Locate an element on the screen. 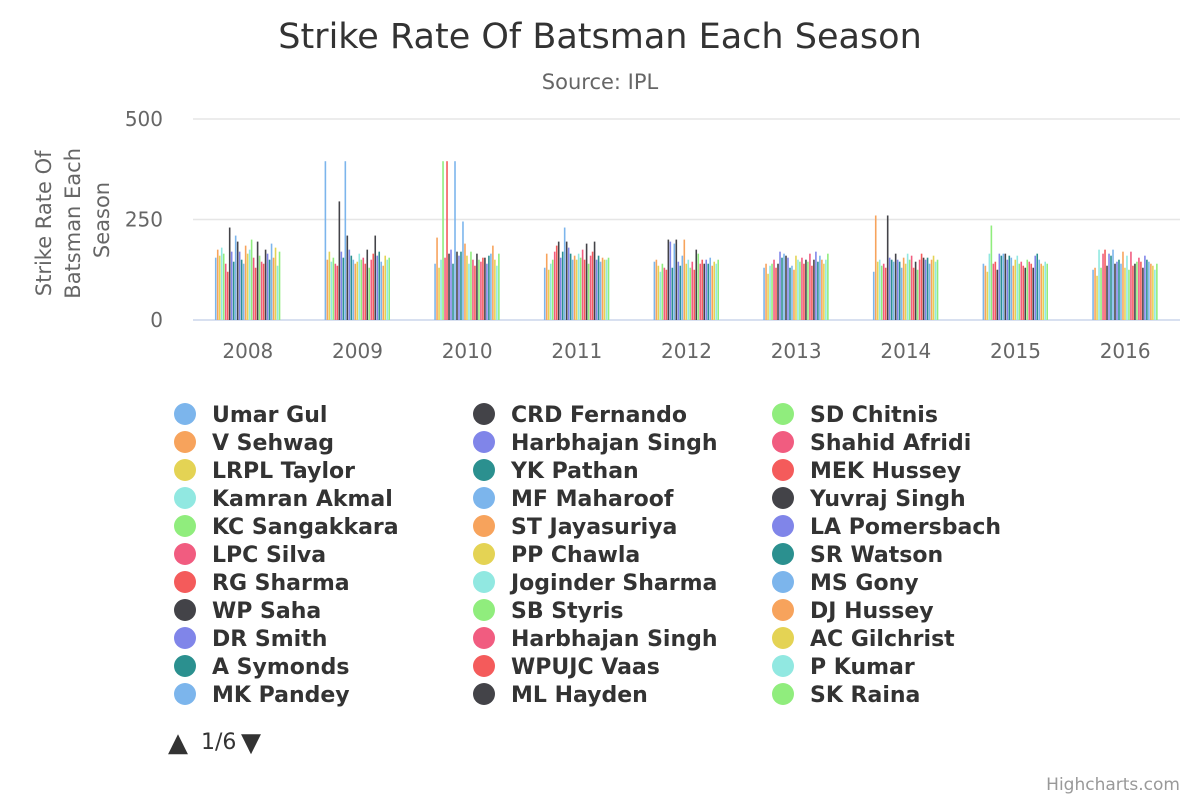 Image resolution: width=1200 pixels, height=800 pixels. legend-item: ML Hayden is located at coordinates (579, 695).